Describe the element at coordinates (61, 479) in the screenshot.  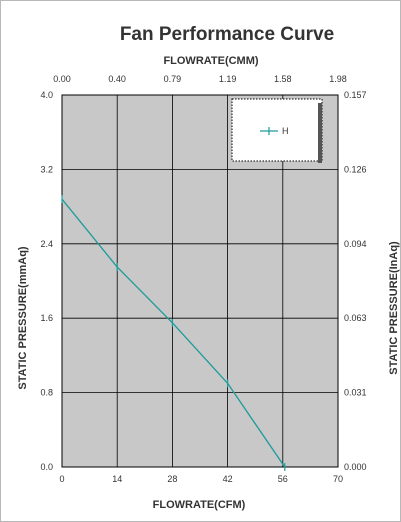
I see `x-tick-label-bottom: 0` at that location.